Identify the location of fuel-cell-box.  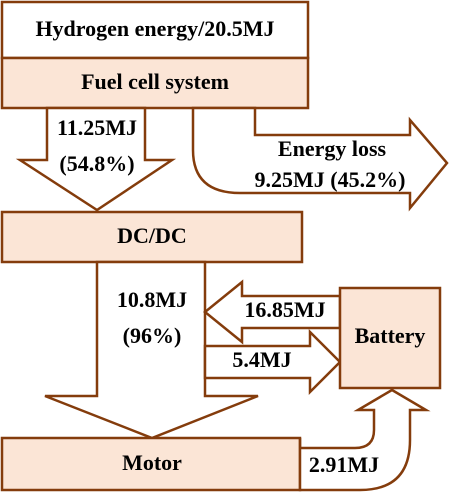
(155, 83).